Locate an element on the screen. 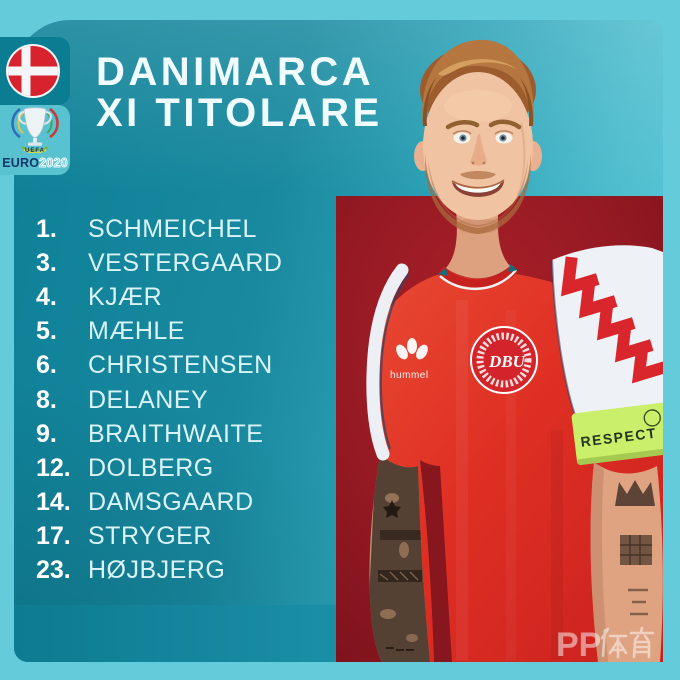  page-title: DANIMARCA XI TITOLARE is located at coordinates (239, 93).